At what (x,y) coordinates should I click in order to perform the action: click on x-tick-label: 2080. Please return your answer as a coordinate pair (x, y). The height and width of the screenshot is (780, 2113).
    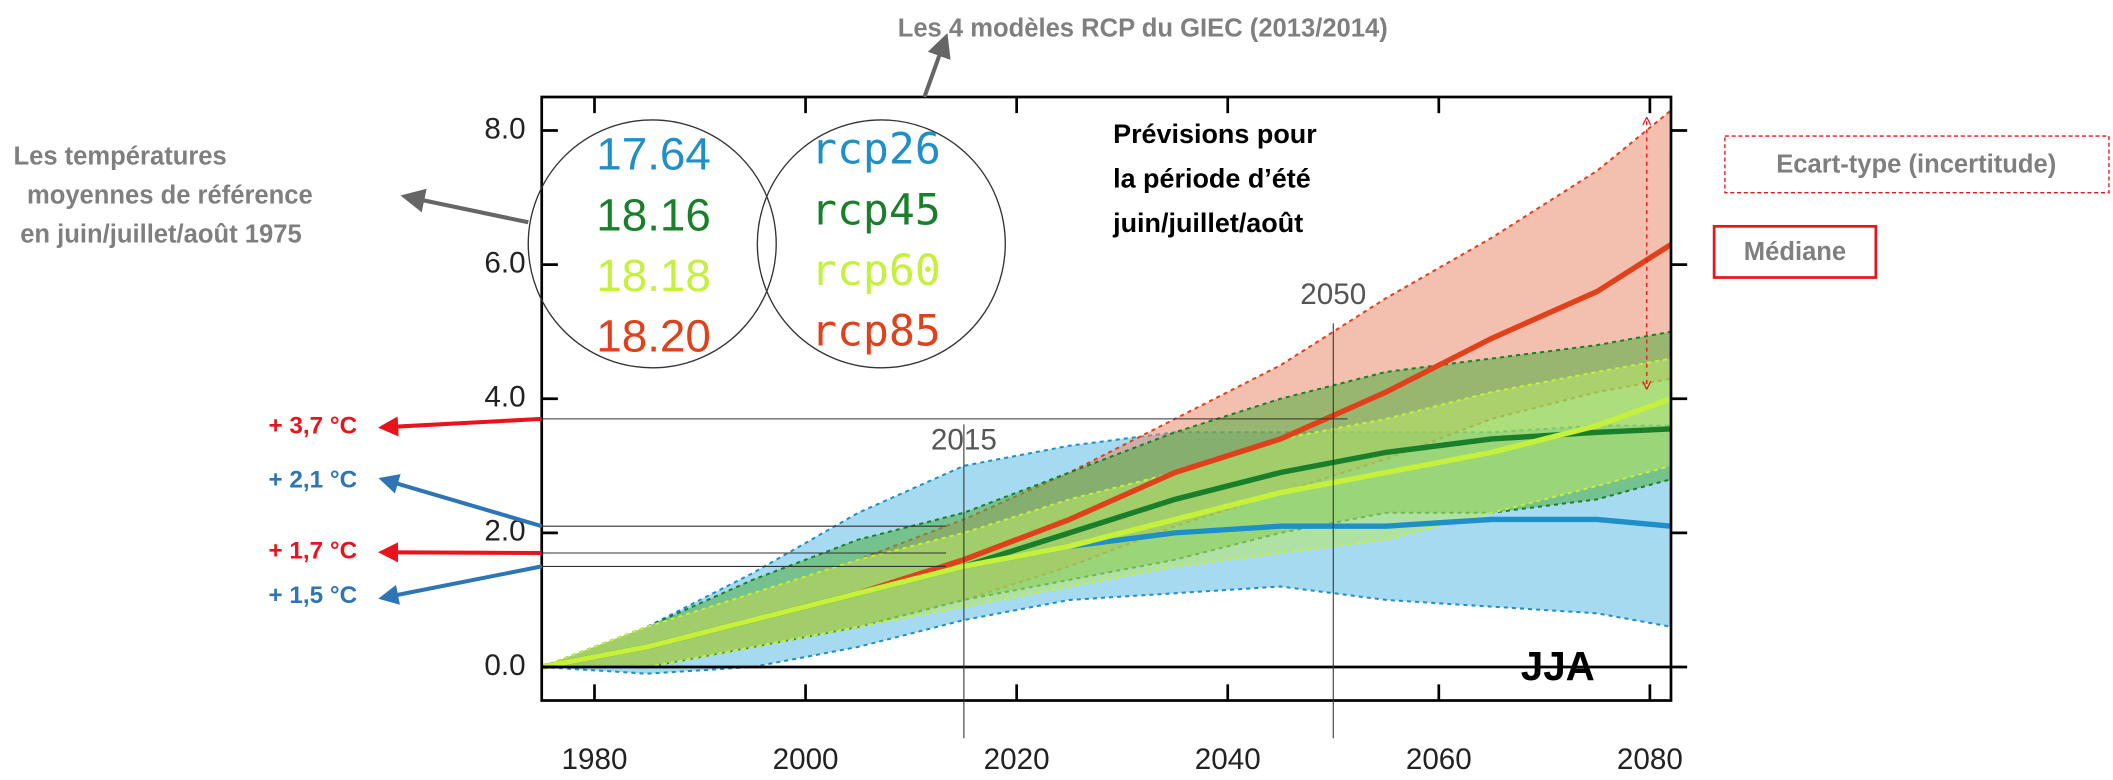
    Looking at the image, I should click on (1650, 759).